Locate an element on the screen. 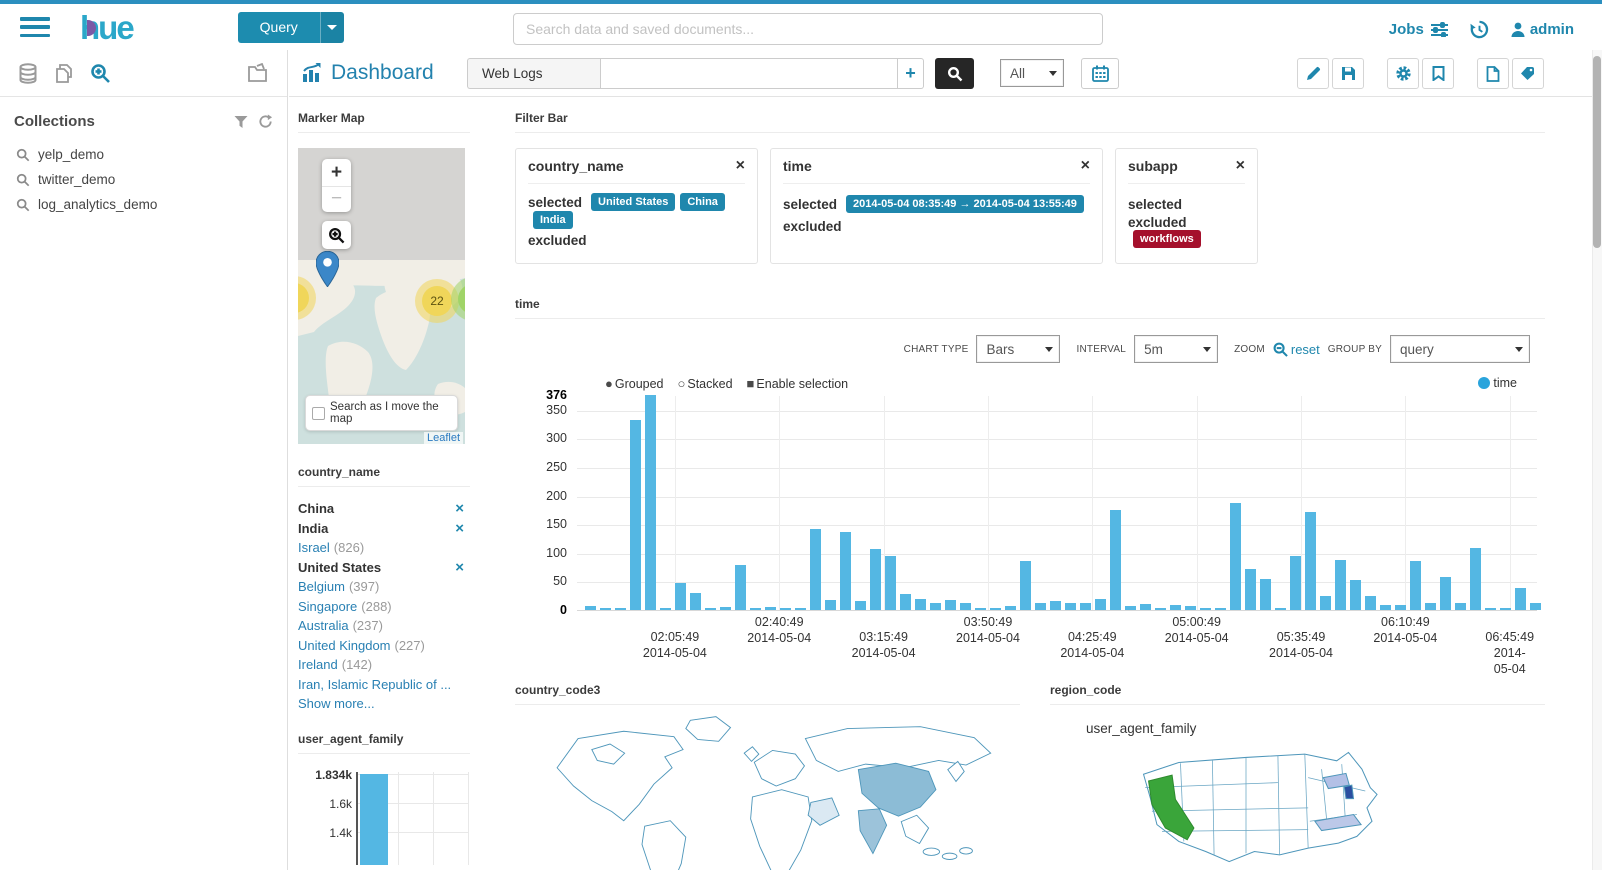  facet-item: United States × is located at coordinates (384, 568).